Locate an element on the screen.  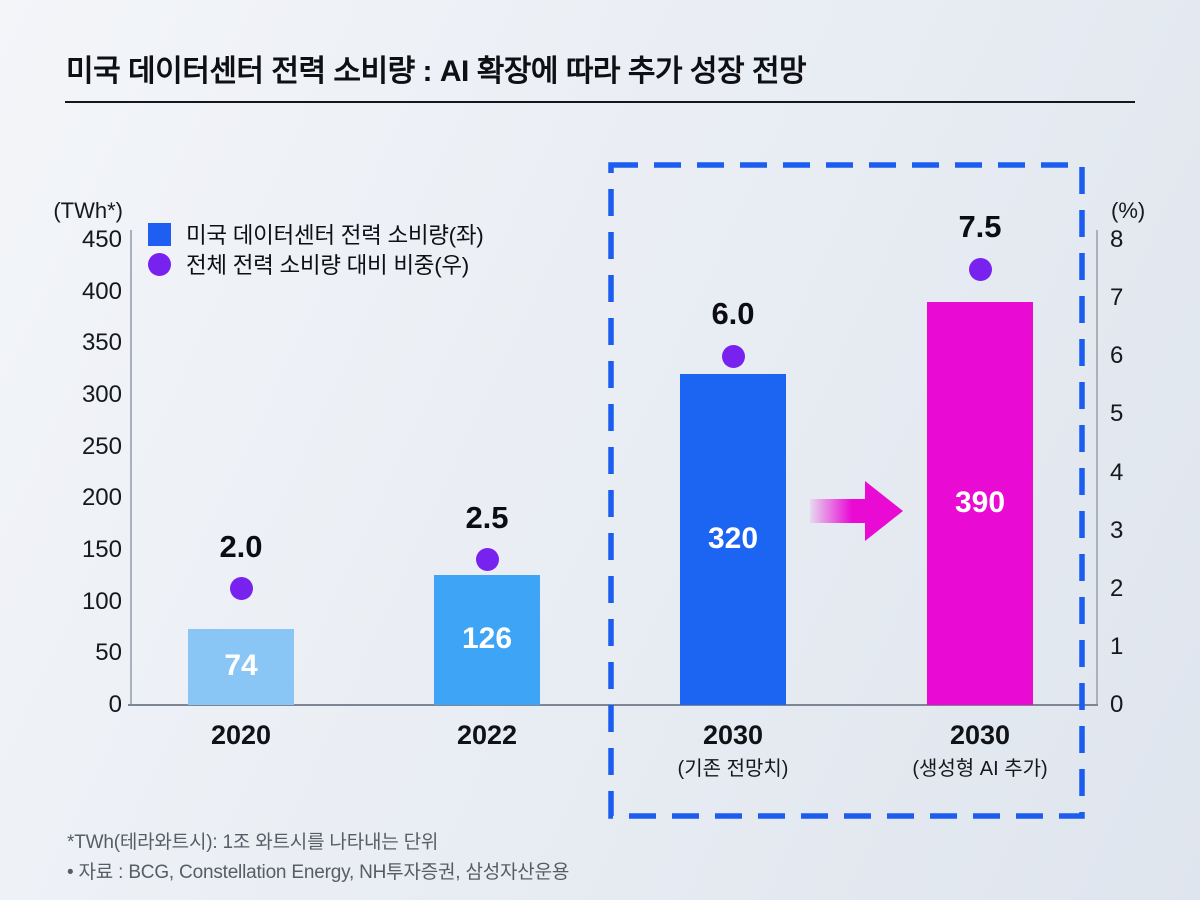
page-title: 미국 데이터센터 전력 소비량 : AI 확장에 따라 추가 성장 전망 is located at coordinates (436, 71).